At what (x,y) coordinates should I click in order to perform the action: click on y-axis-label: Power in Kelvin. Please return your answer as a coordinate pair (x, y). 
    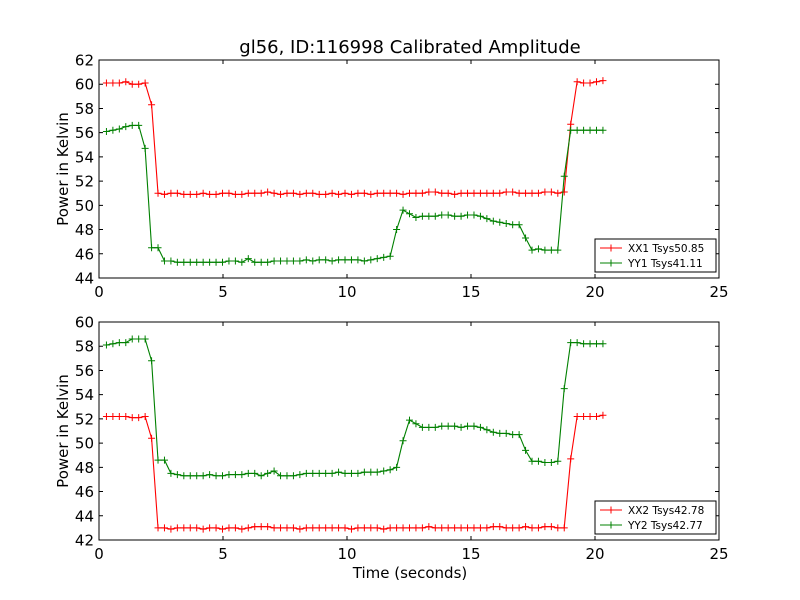
    Looking at the image, I should click on (63, 431).